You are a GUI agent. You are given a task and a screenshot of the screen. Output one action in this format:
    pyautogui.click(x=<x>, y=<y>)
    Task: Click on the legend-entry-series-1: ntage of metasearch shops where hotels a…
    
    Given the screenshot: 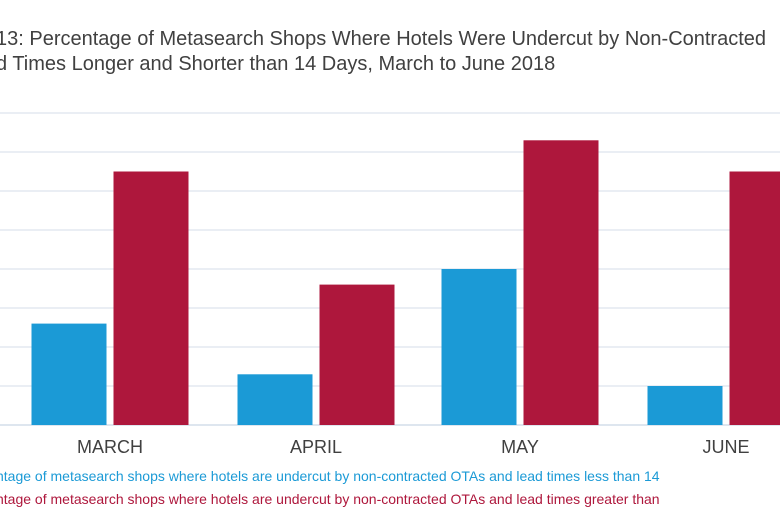 What is the action you would take?
    pyautogui.click(x=330, y=476)
    